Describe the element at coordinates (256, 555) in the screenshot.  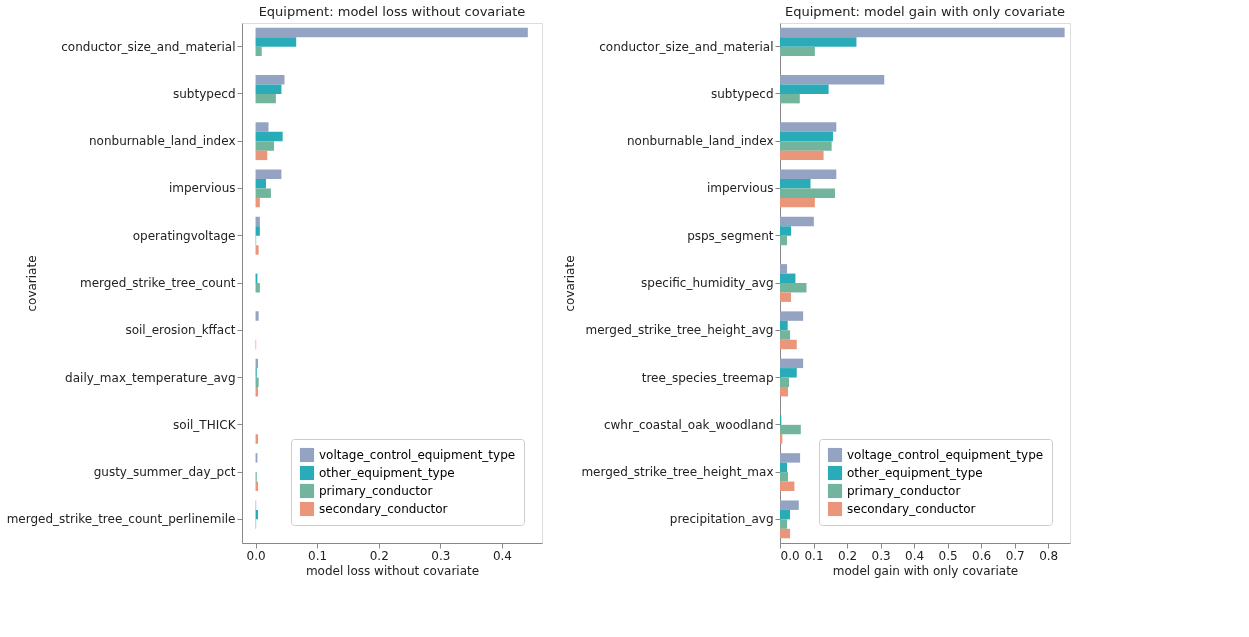
I see `x-tick-label: 0.0` at that location.